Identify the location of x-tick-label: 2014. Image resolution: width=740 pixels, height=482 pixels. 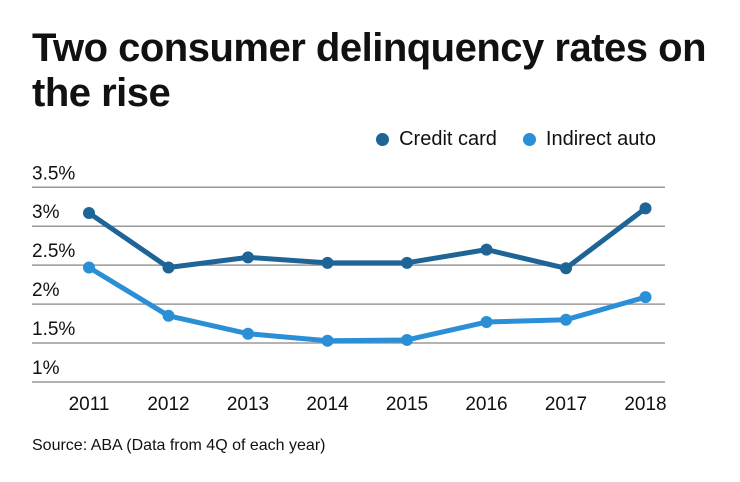
(327, 404).